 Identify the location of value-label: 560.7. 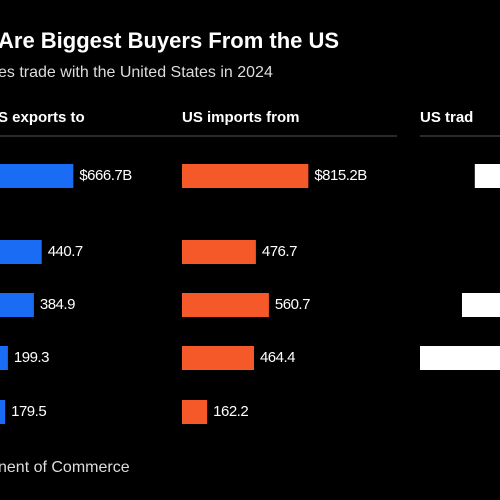
(292, 304).